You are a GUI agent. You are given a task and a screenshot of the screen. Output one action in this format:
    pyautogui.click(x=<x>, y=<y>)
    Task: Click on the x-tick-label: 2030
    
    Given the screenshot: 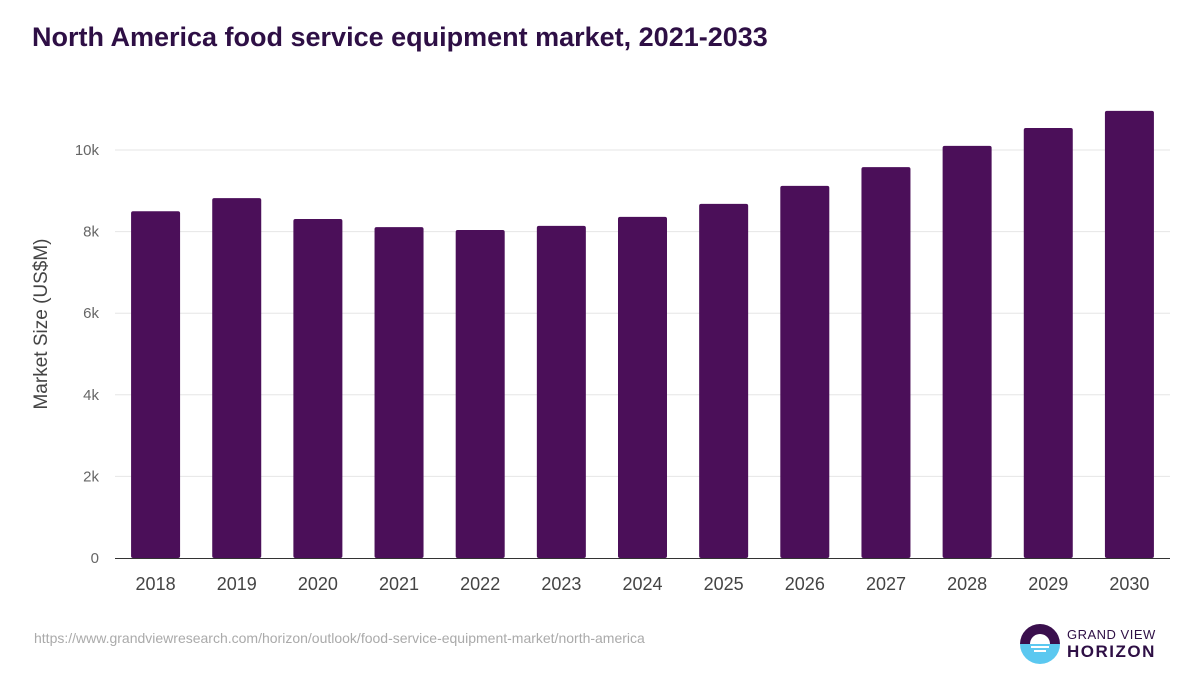 What is the action you would take?
    pyautogui.click(x=1129, y=584)
    